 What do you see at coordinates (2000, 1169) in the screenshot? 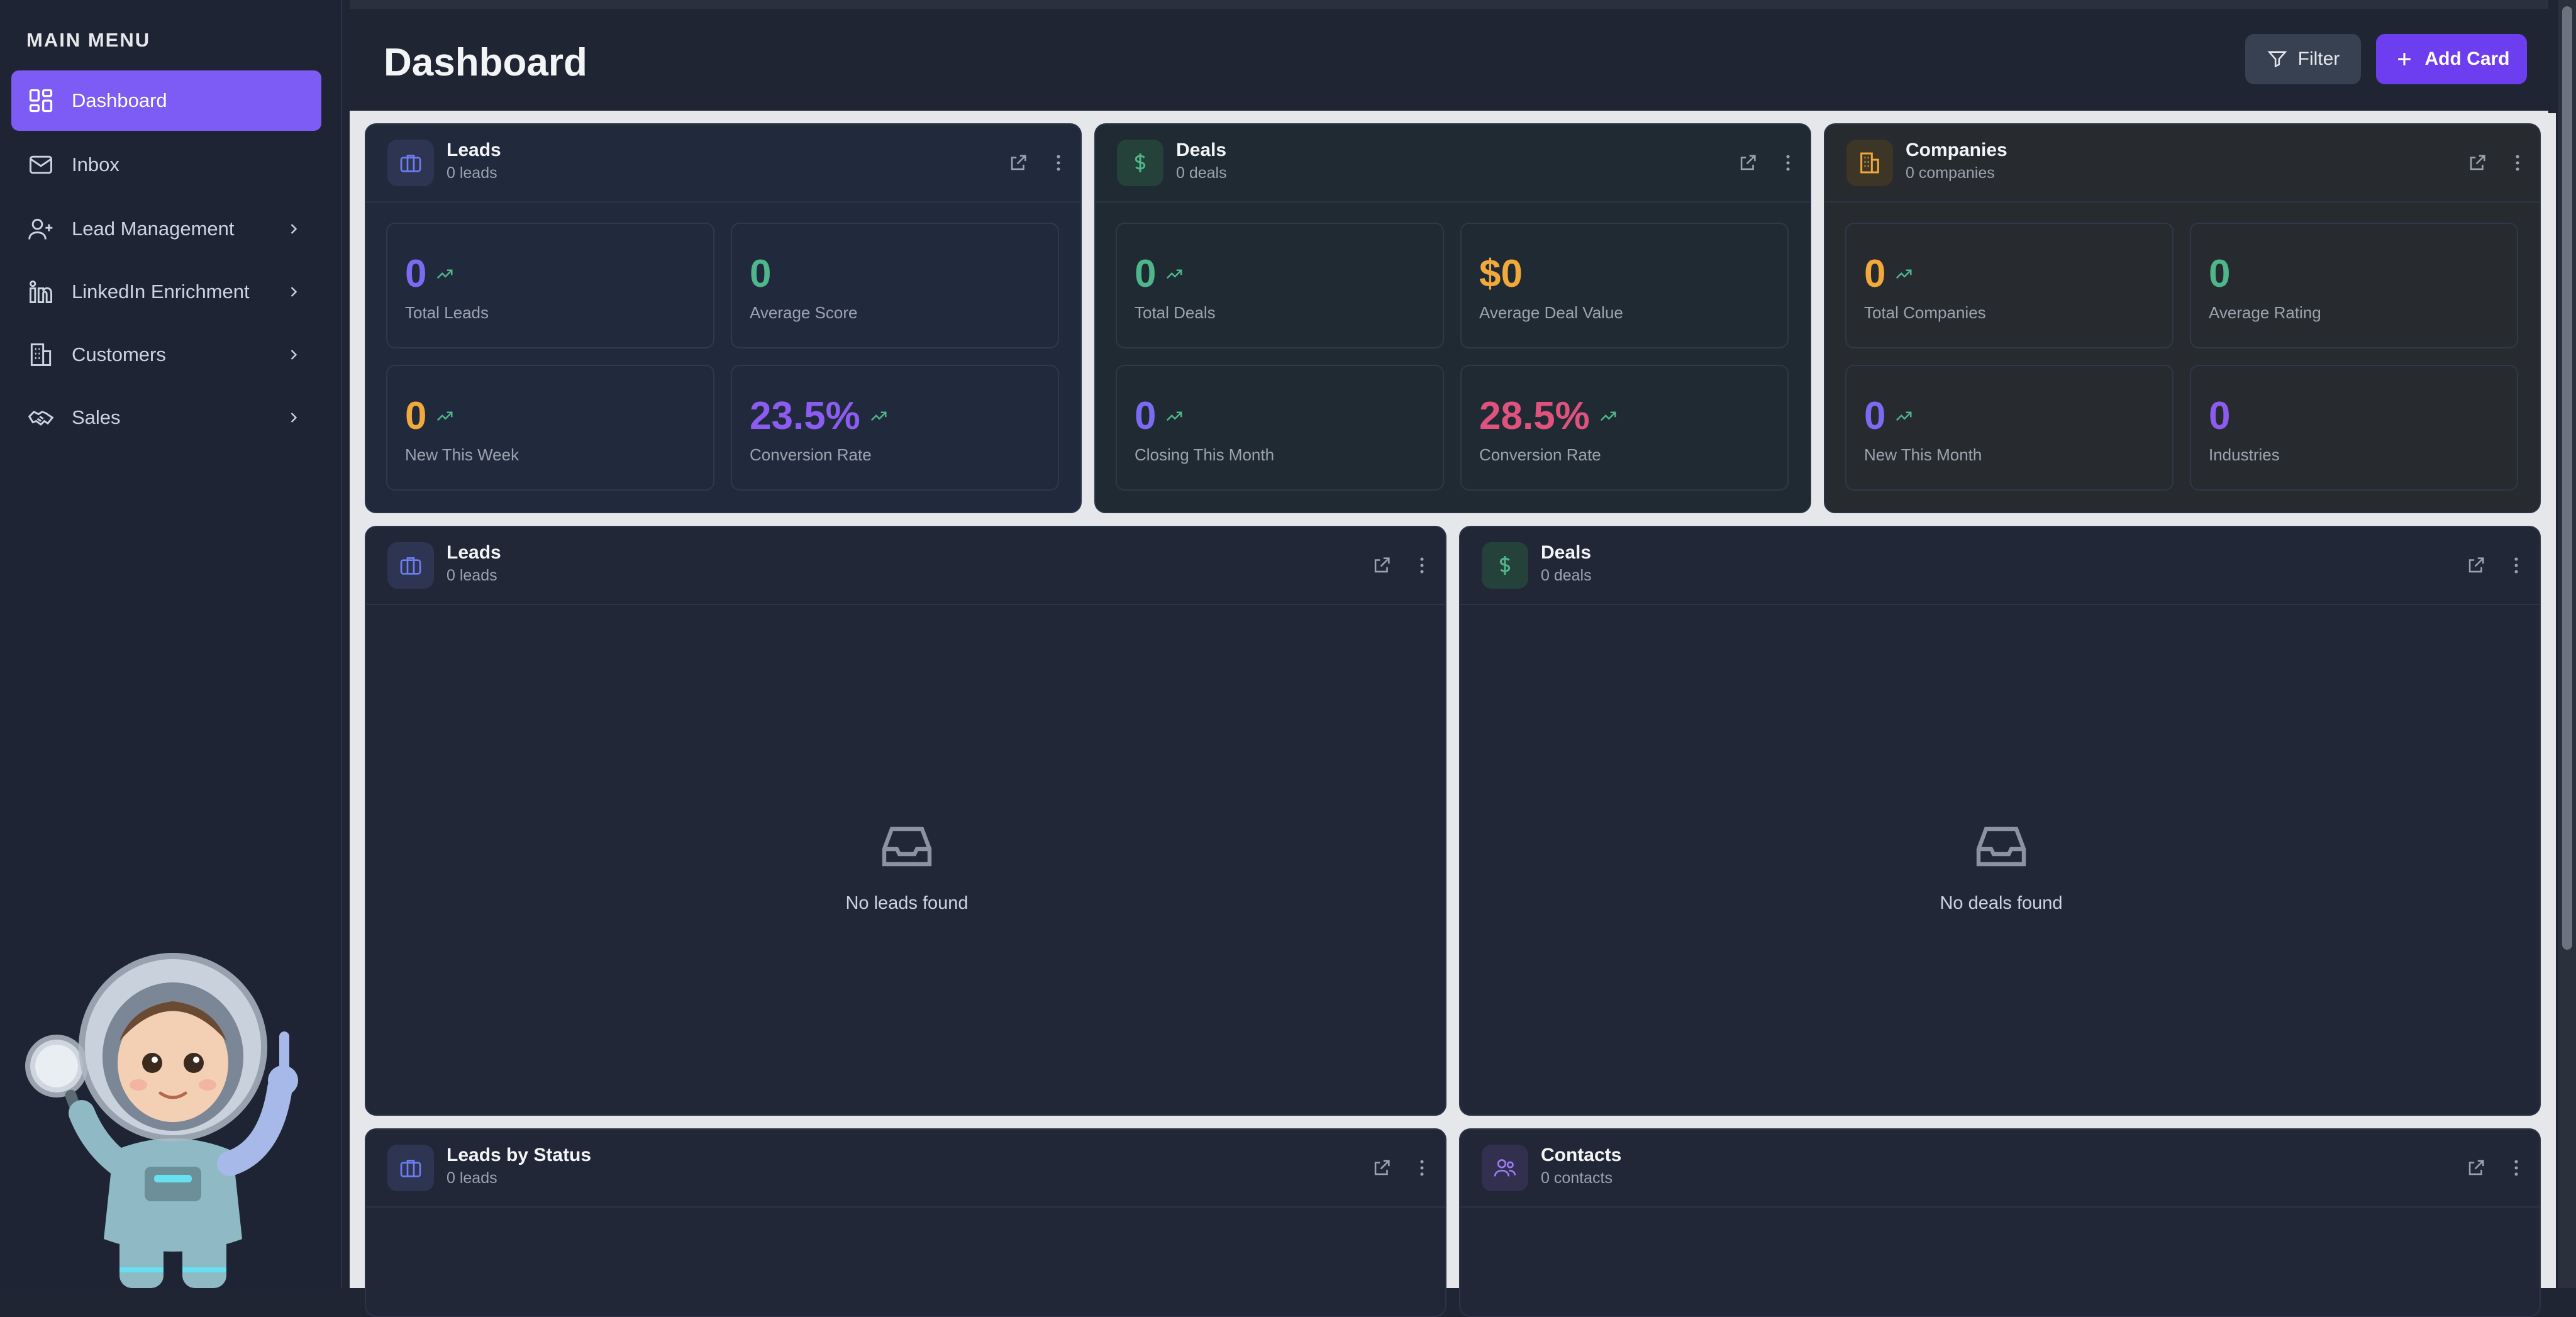
I see `card-header: Contacts 0 contacts` at bounding box center [2000, 1169].